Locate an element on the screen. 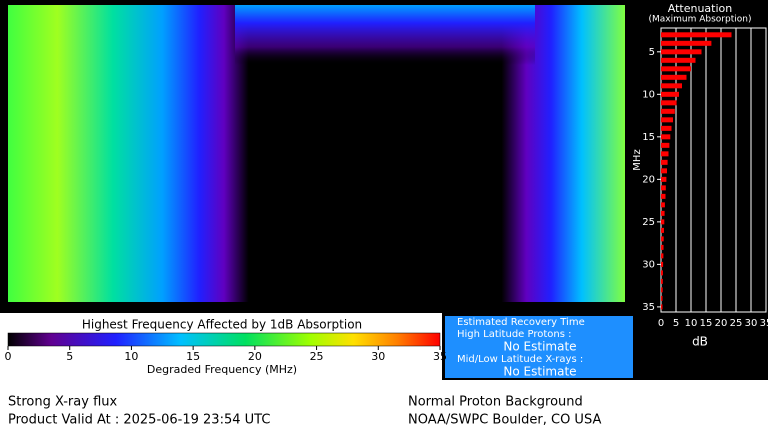  x-tick-label: 15 is located at coordinates (706, 323).